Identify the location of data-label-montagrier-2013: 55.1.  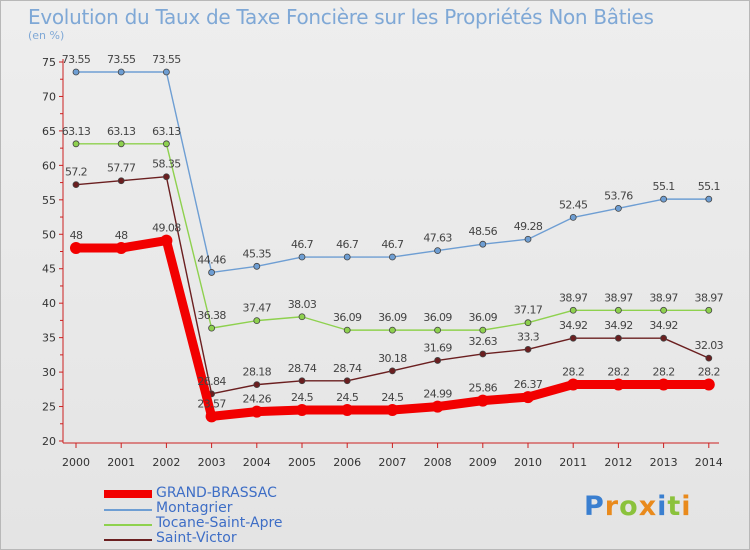
(664, 186).